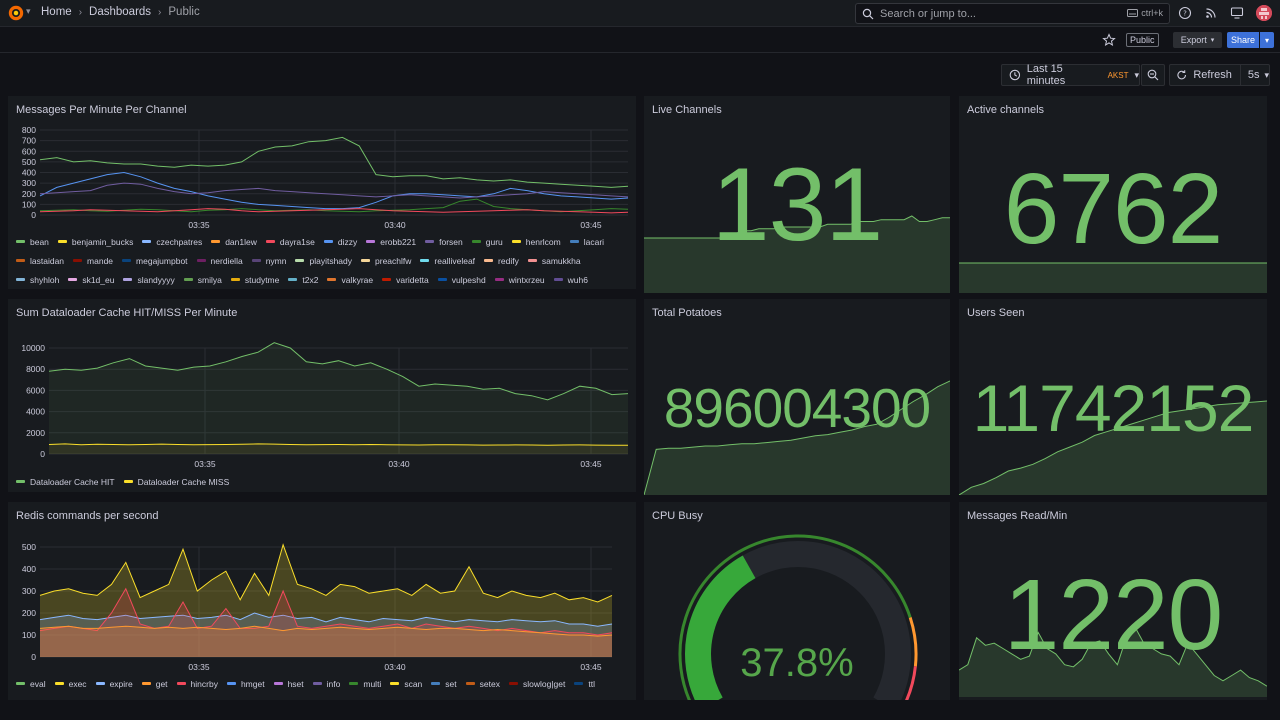 The height and width of the screenshot is (720, 1280). What do you see at coordinates (350, 279) in the screenshot?
I see `legend-item-valkyrae: valkyrae` at bounding box center [350, 279].